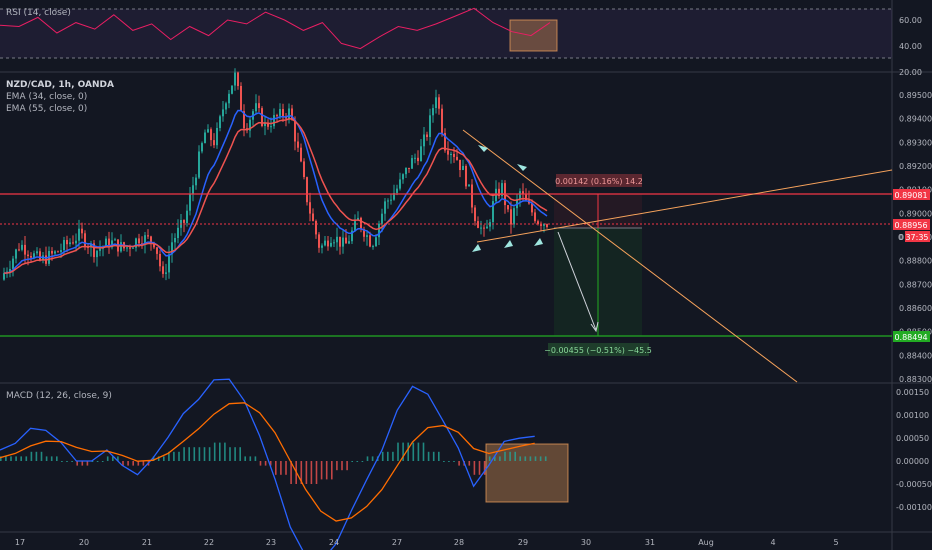 This screenshot has height=550, width=932. Describe the element at coordinates (577, 281) in the screenshot. I see `projection-arrow` at that location.